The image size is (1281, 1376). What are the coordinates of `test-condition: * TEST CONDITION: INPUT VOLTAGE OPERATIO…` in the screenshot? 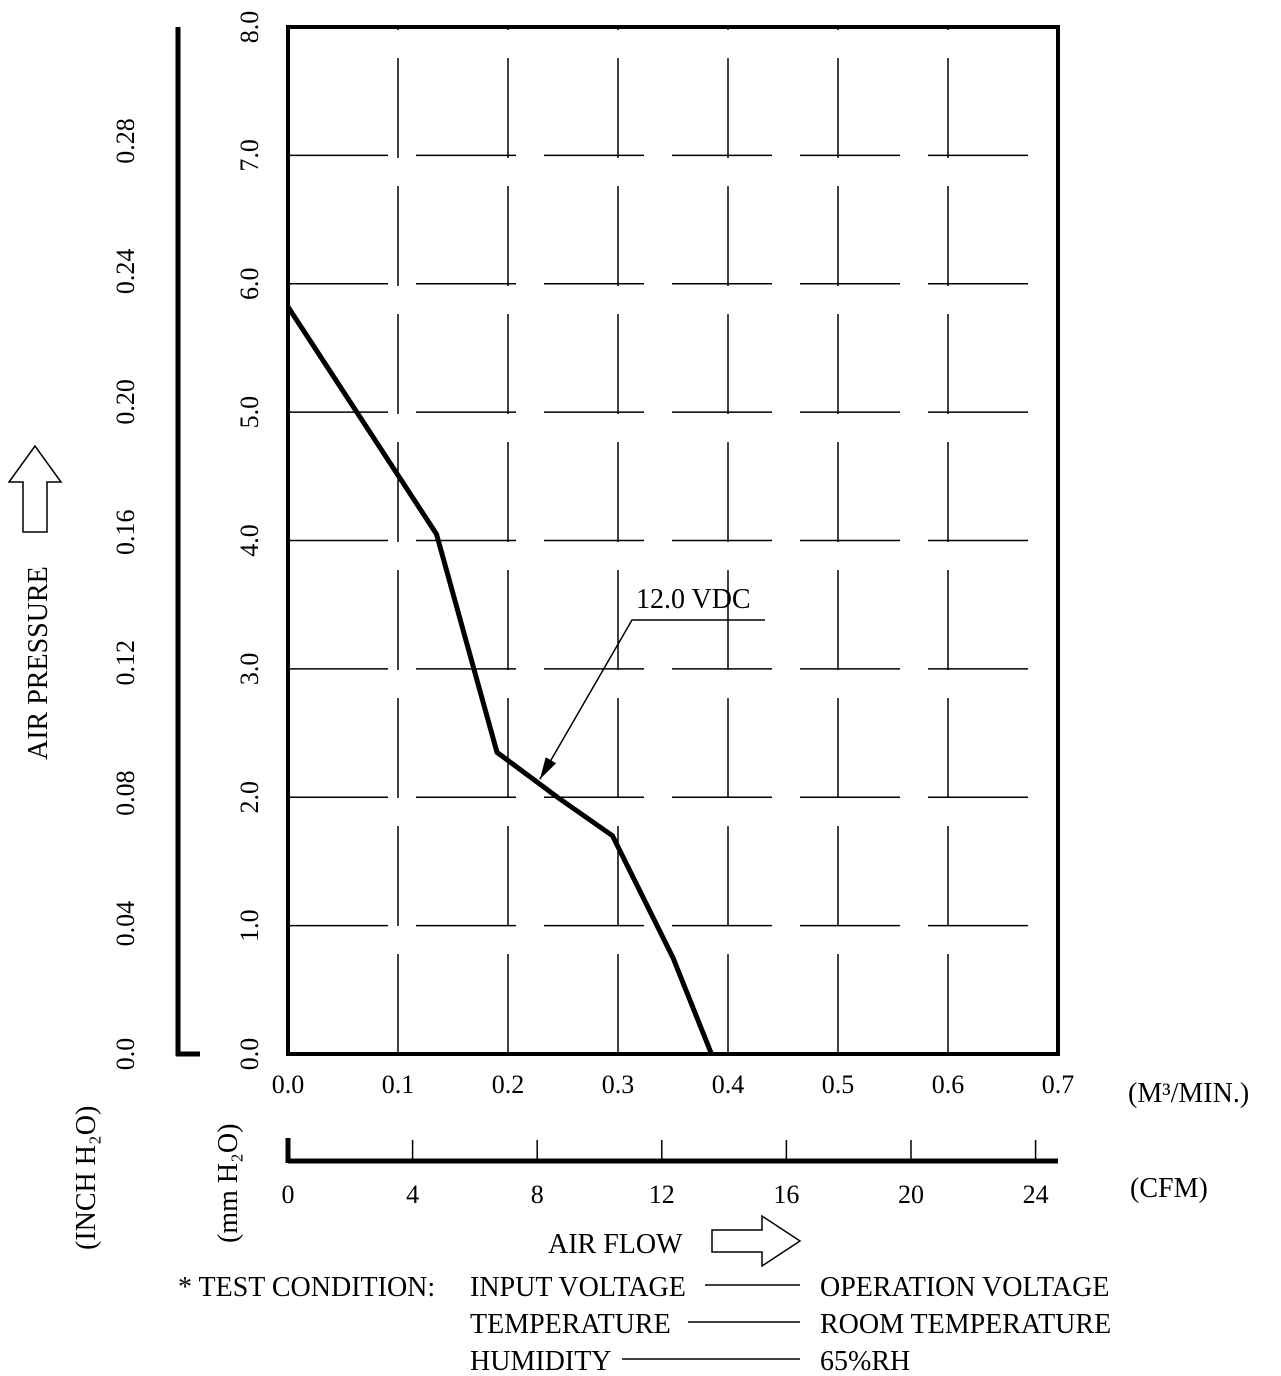 It's located at (644, 1324).